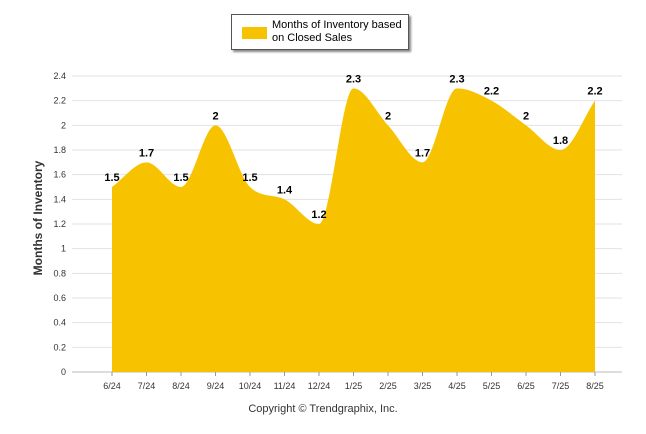  What do you see at coordinates (526, 386) in the screenshot?
I see `x-tick-label: 6/25` at bounding box center [526, 386].